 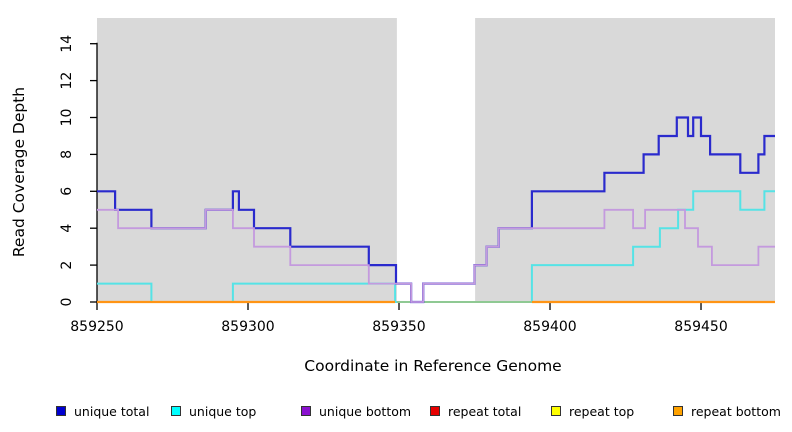 What do you see at coordinates (67, 118) in the screenshot?
I see `y-tick-label: 10` at bounding box center [67, 118].